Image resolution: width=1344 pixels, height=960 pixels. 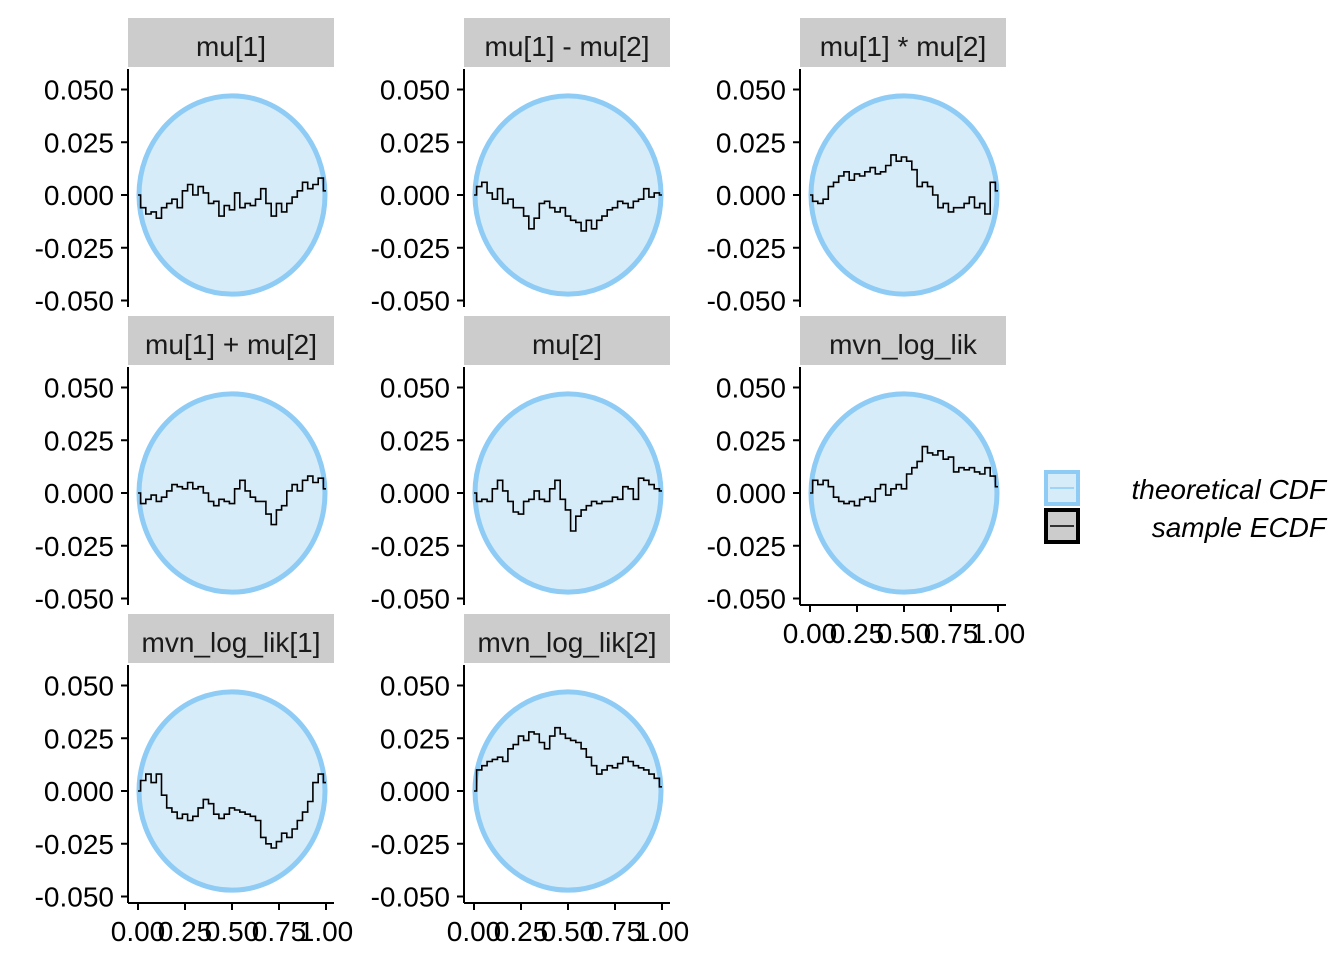 What do you see at coordinates (520, 167) in the screenshot?
I see `facet-panel: mu[1] - mu[2] 0.050 0.025 0.000 -0.025 -0.050` at bounding box center [520, 167].